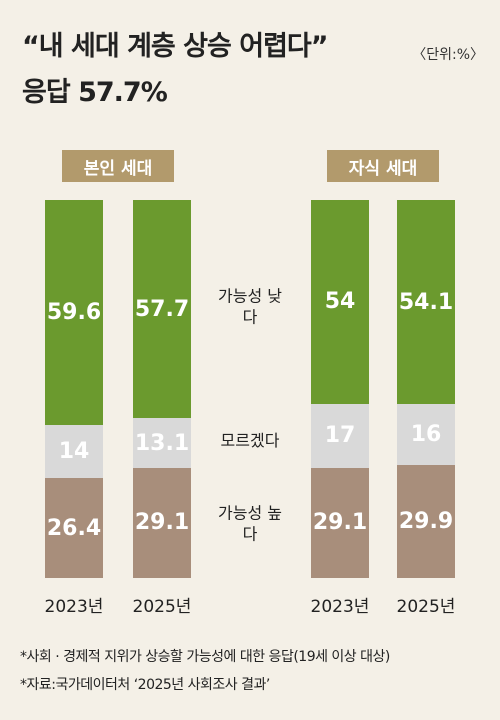 The height and width of the screenshot is (720, 500). I want to click on bar-segment: 26.4, so click(74, 528).